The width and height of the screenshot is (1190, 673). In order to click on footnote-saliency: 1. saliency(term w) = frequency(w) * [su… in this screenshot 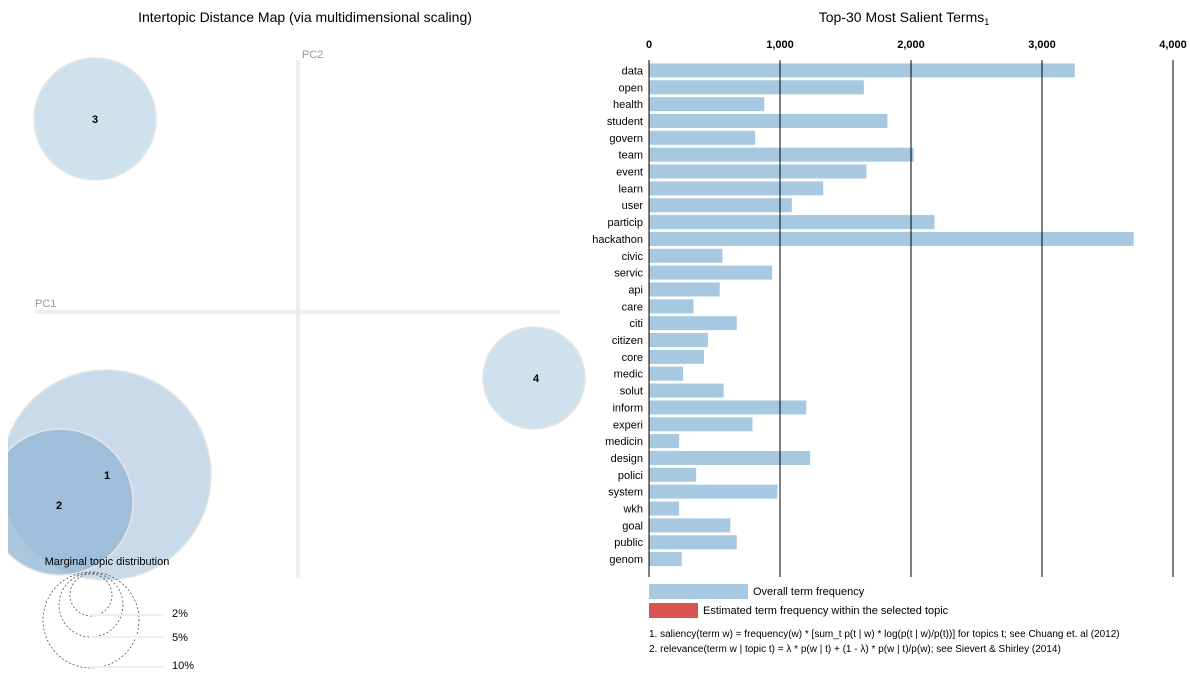, I will do `click(884, 634)`.